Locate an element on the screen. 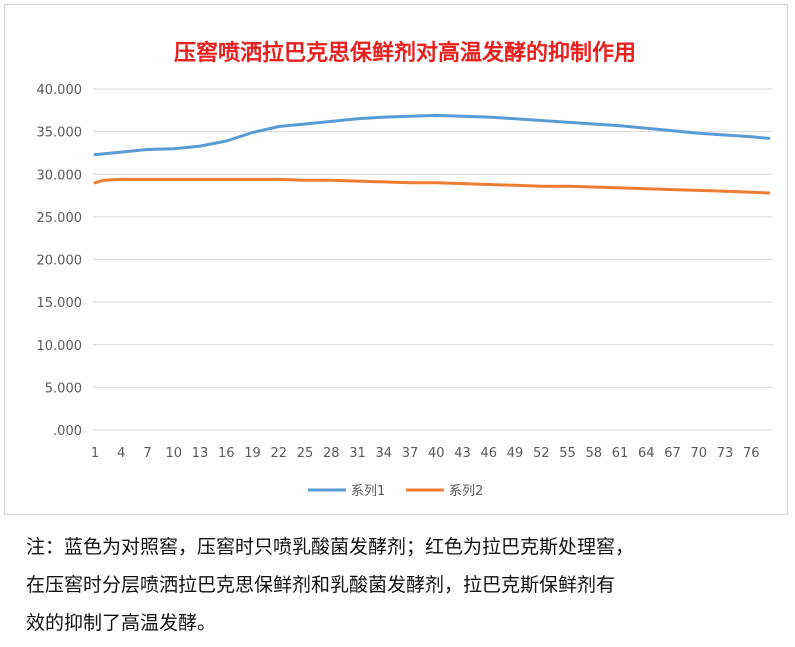 This screenshot has height=647, width=795. y-tick-label: 20.000 is located at coordinates (60, 261).